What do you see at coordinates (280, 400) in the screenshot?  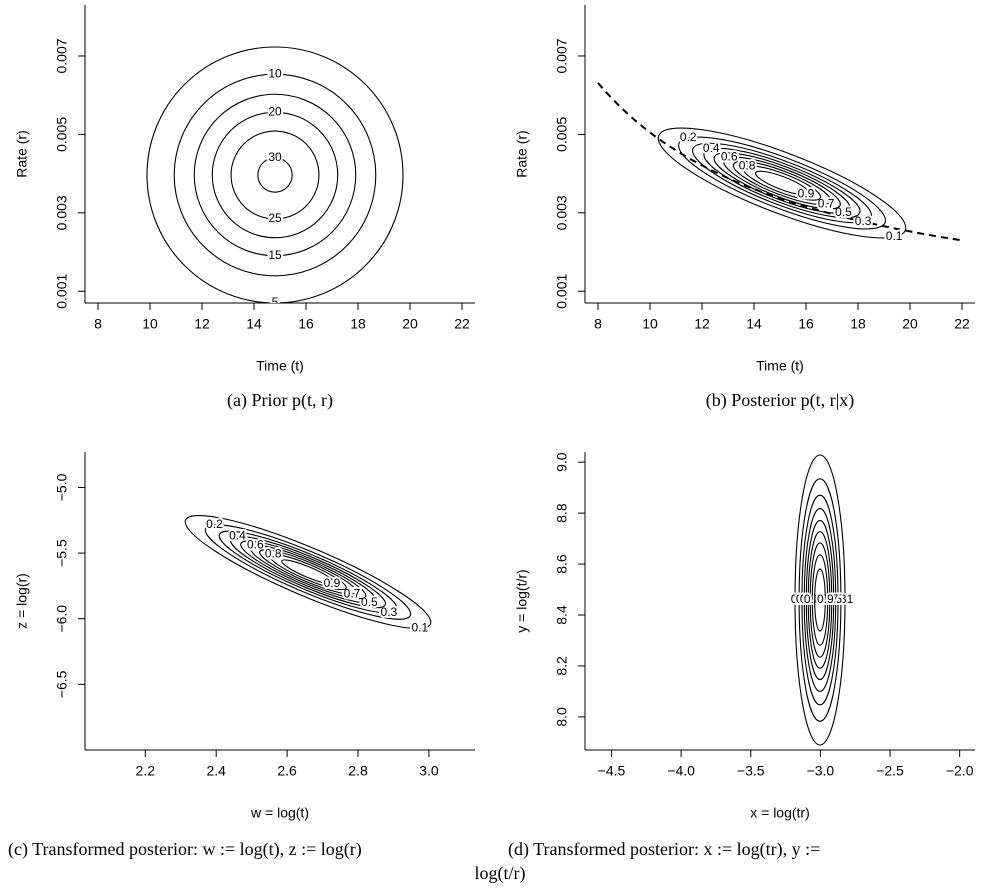 I see `caption: (a) Prior p(t, r)` at bounding box center [280, 400].